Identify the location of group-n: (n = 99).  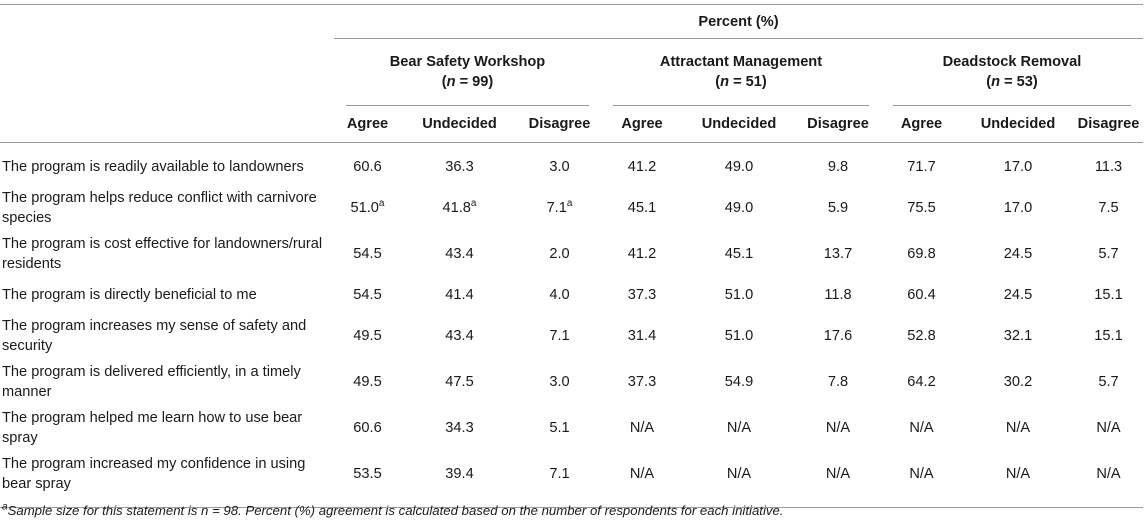
(467, 82).